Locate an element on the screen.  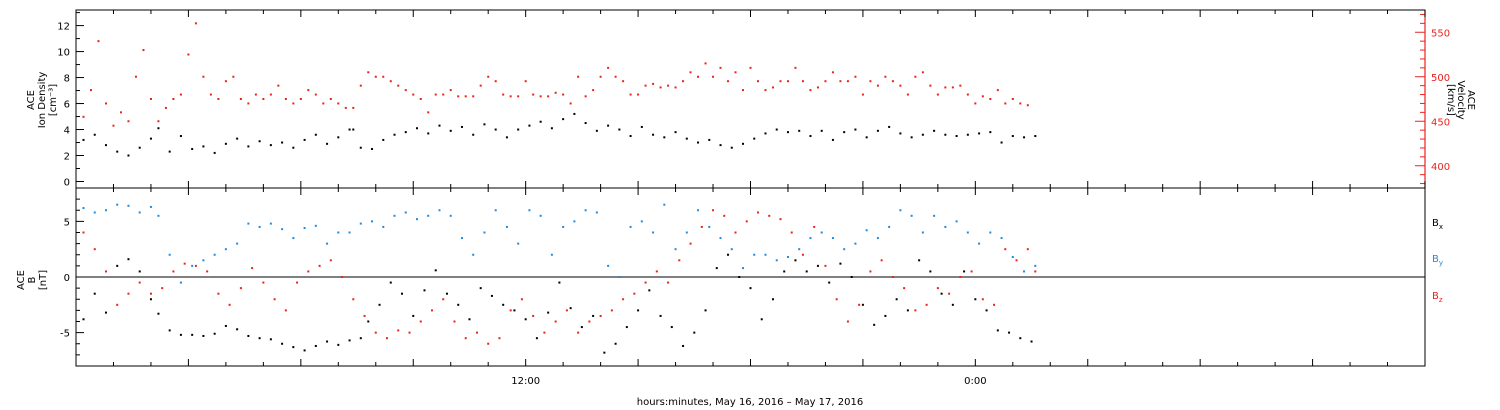
density-axis-label-line1: ACE is located at coordinates (31, 100).